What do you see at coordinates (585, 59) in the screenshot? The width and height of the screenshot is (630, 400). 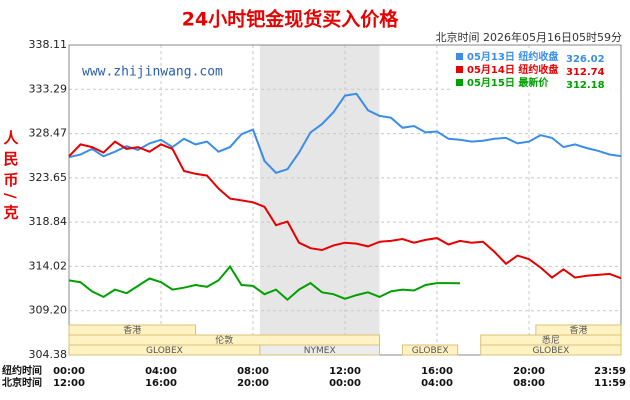 I see `legend-value: 326.02` at bounding box center [585, 59].